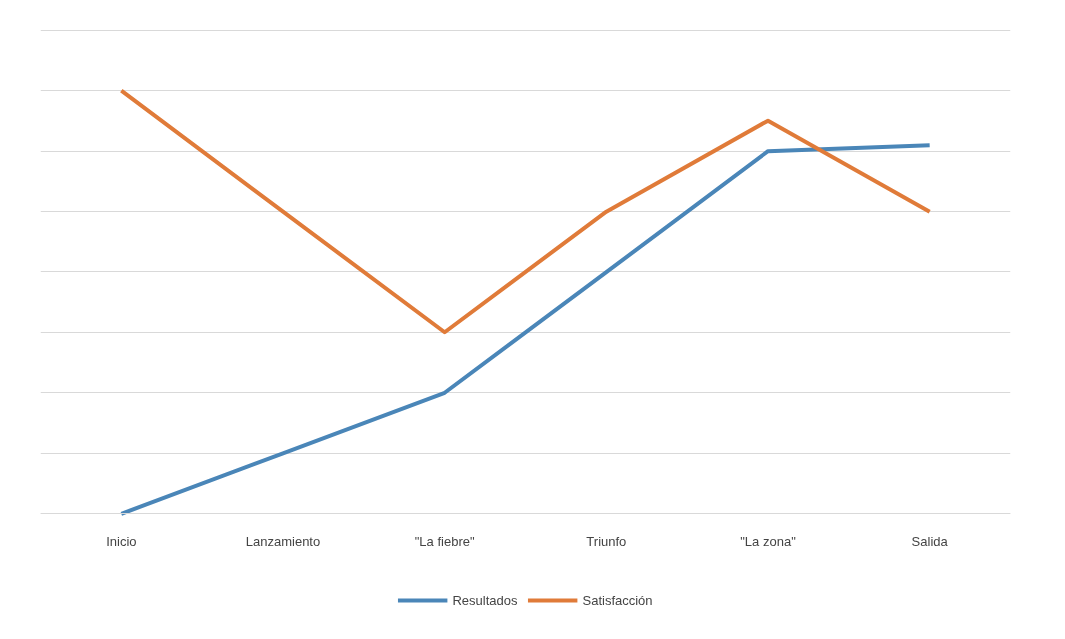 This screenshot has width=1065, height=639. I want to click on x-tick-label: "La fiebre", so click(444, 541).